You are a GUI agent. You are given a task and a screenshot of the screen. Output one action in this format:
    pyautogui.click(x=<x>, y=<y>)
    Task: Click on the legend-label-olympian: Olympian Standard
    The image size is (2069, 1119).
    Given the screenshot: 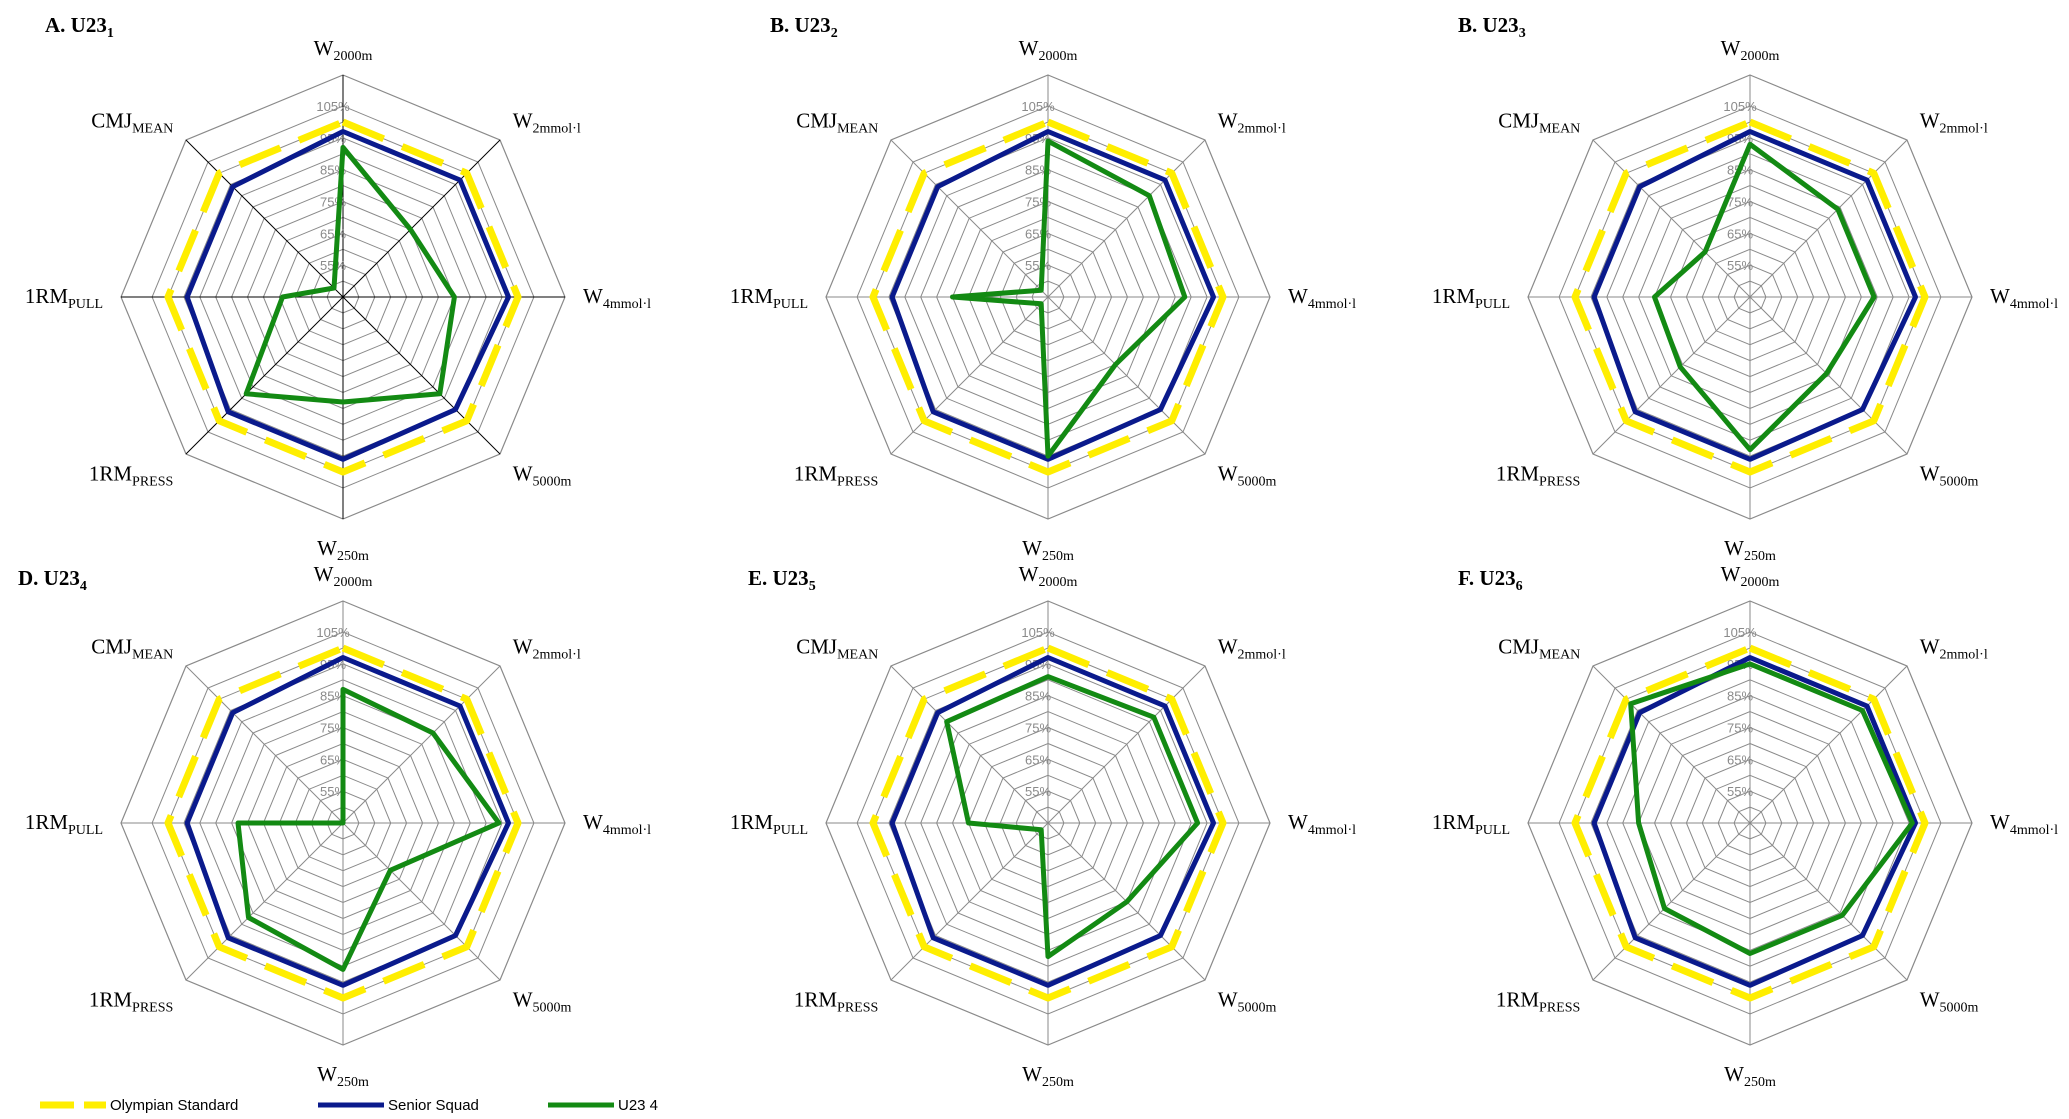 What is the action you would take?
    pyautogui.click(x=174, y=1105)
    